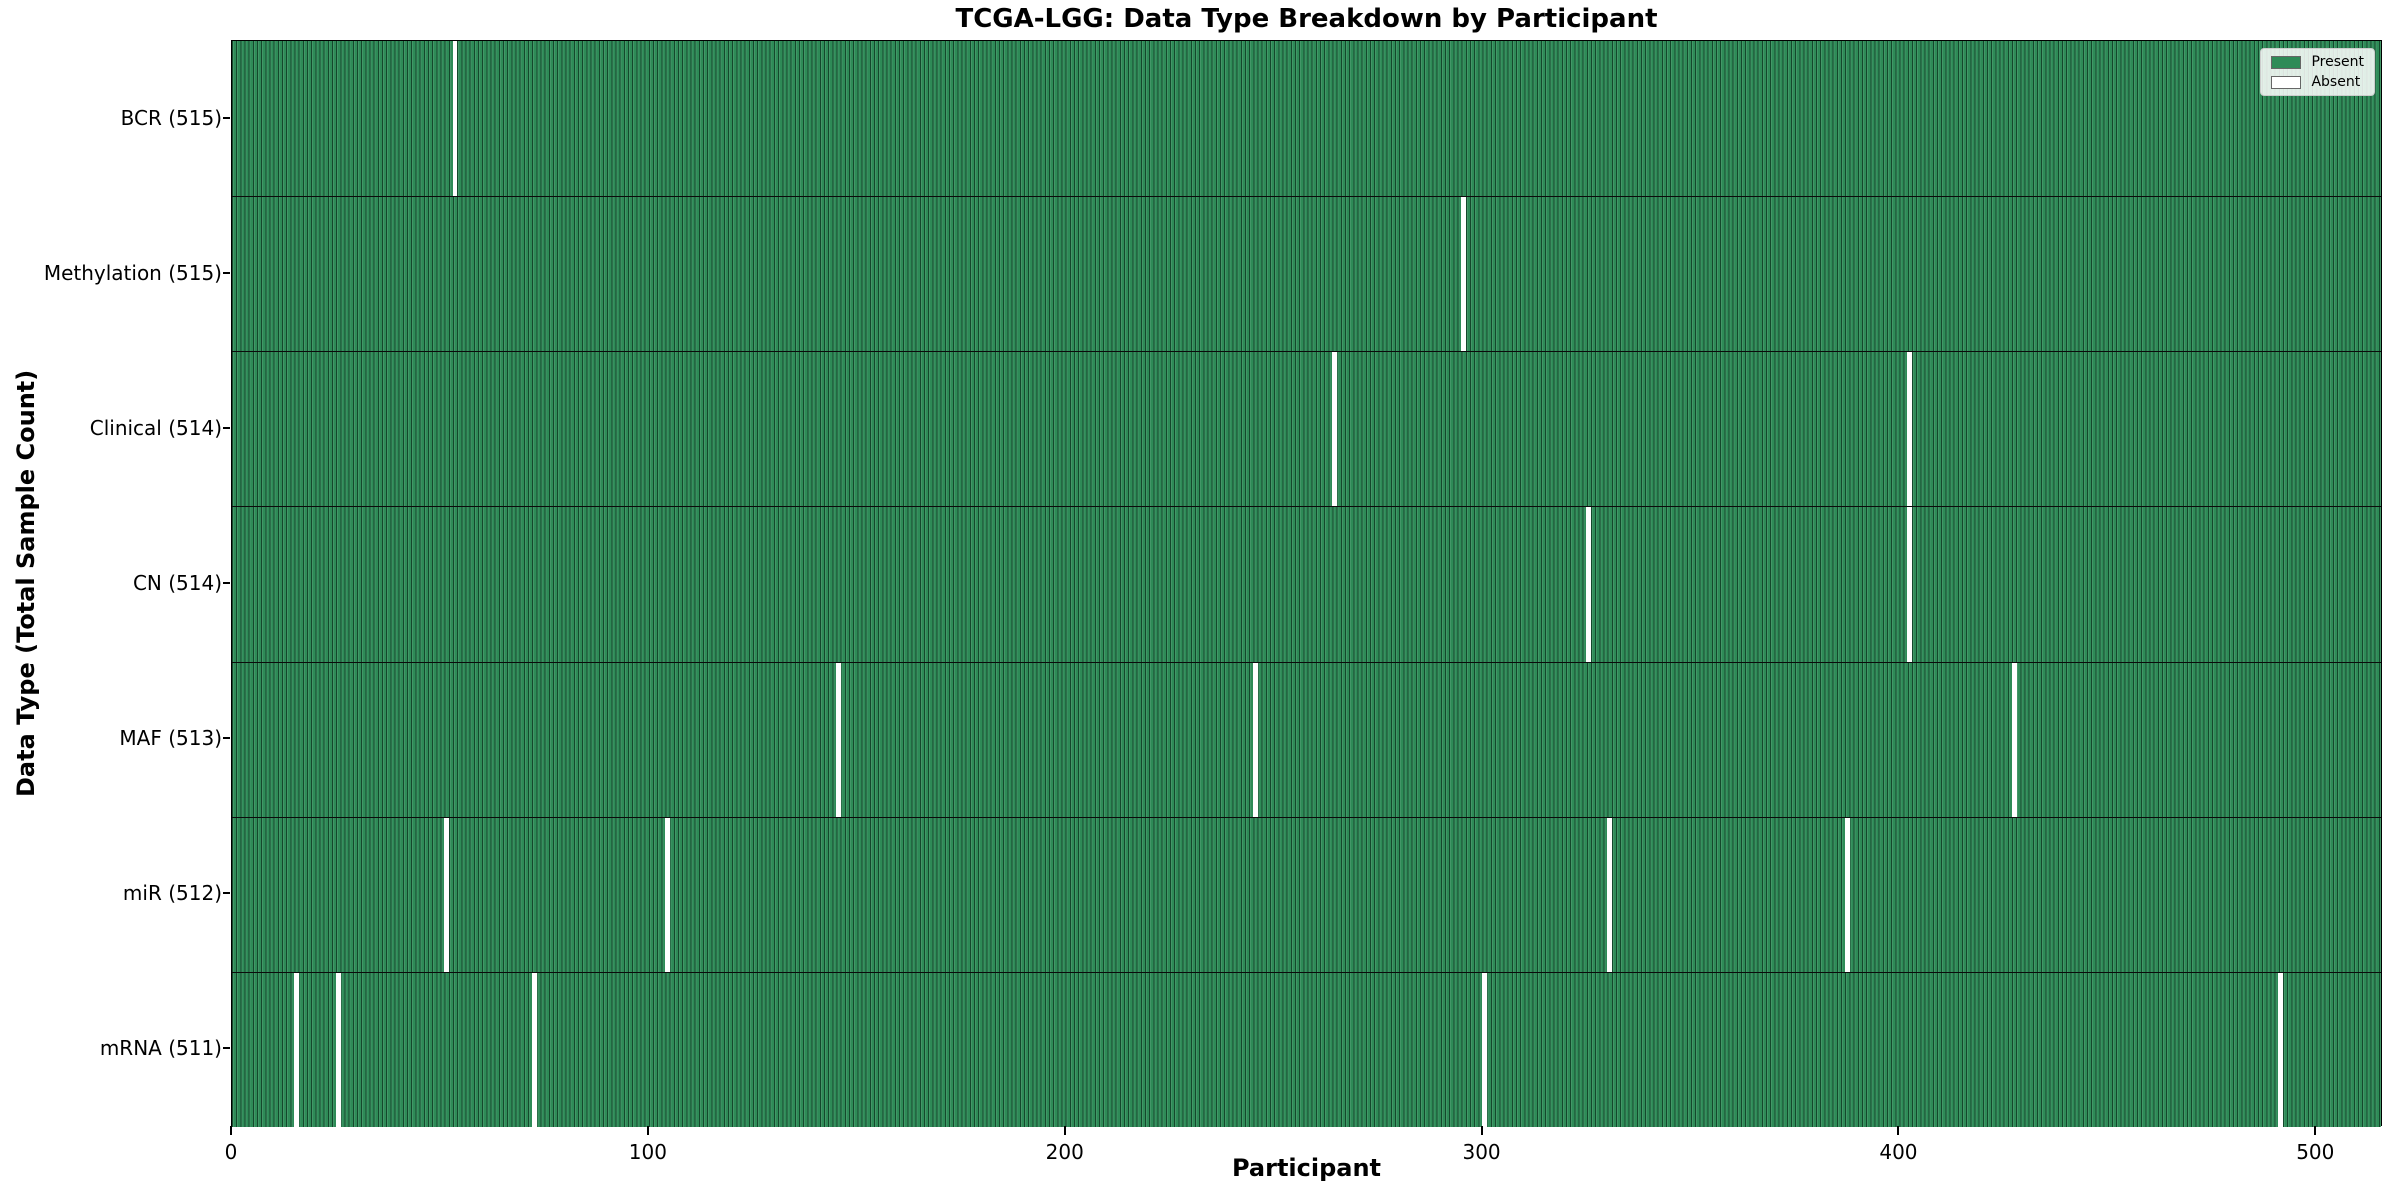  I want to click on legend-swatch-present-icon, so click(2286, 62).